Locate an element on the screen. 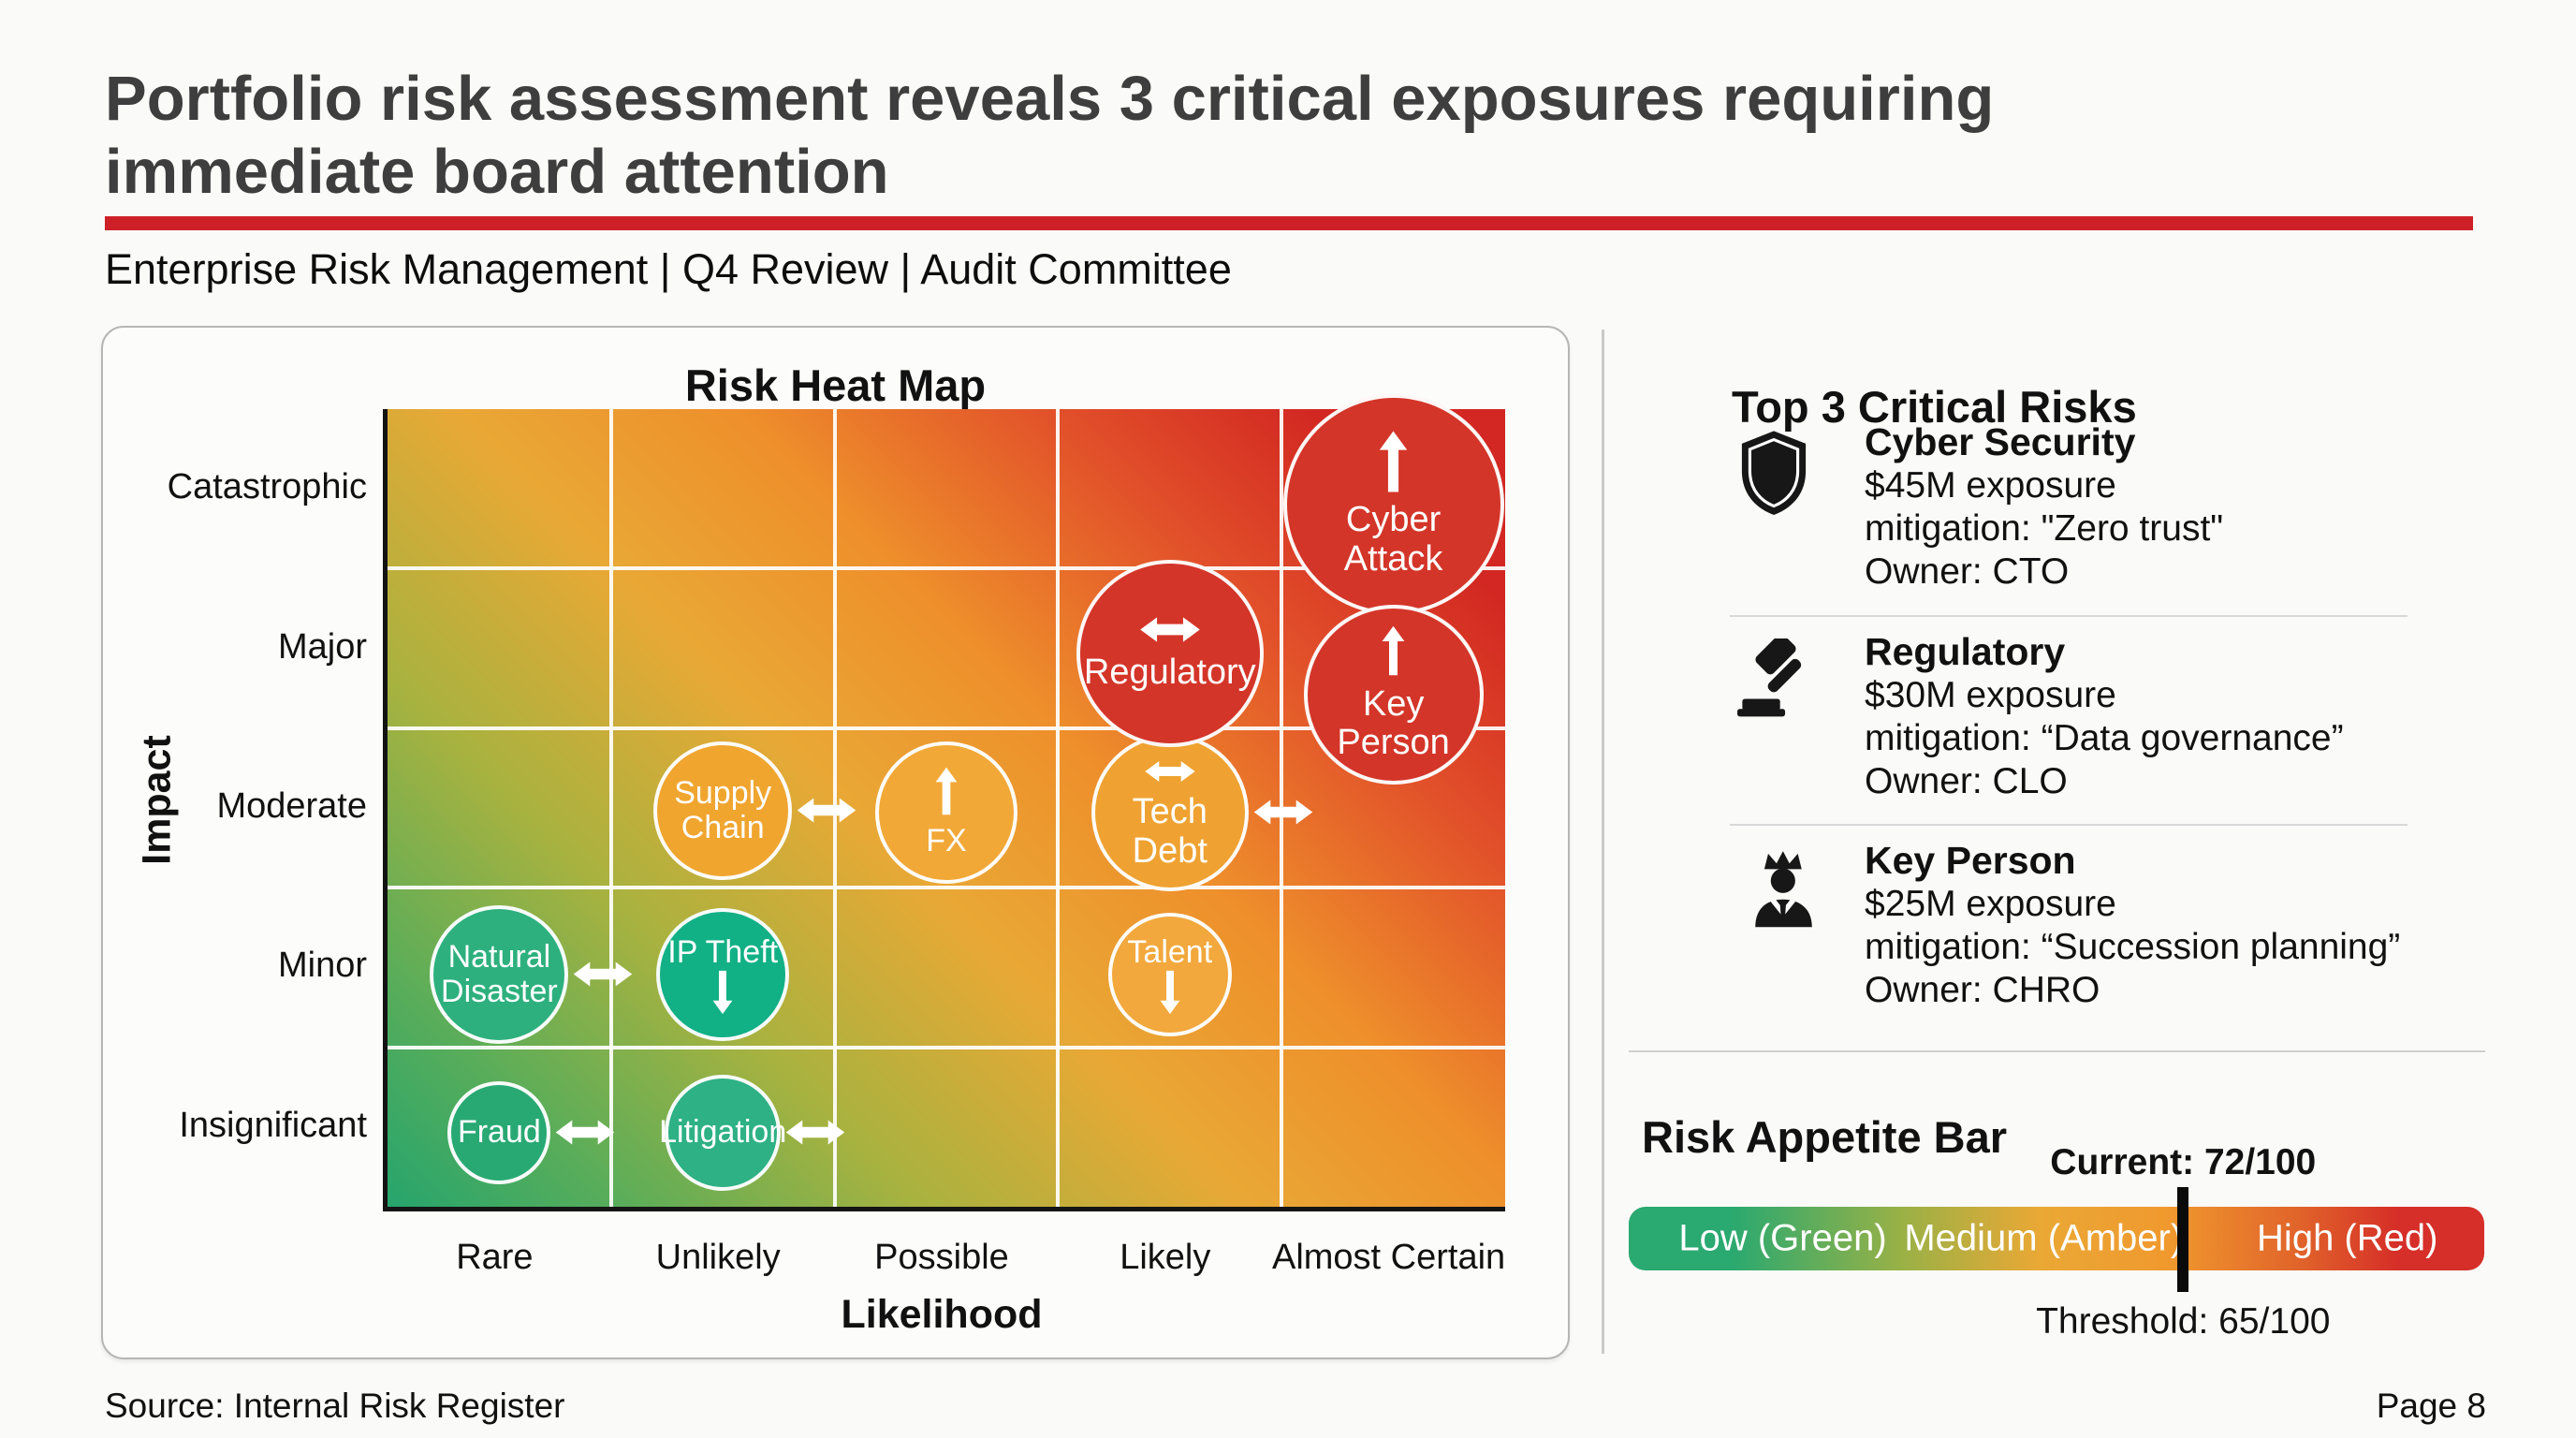  risk-owner: Owner: CHRO is located at coordinates (1982, 990).